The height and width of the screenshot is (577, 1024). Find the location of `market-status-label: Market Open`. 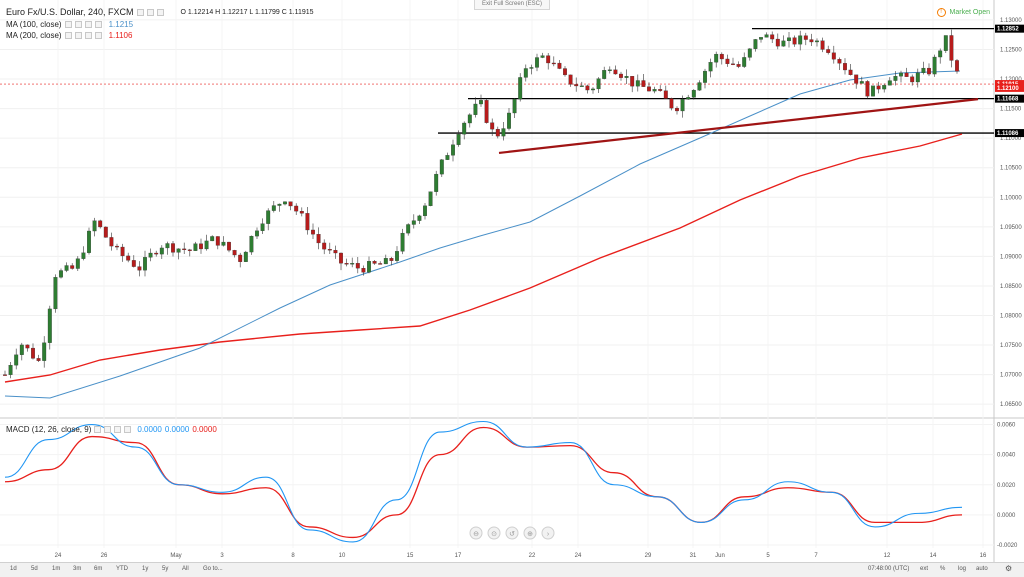

market-status-label: Market Open is located at coordinates (969, 12).